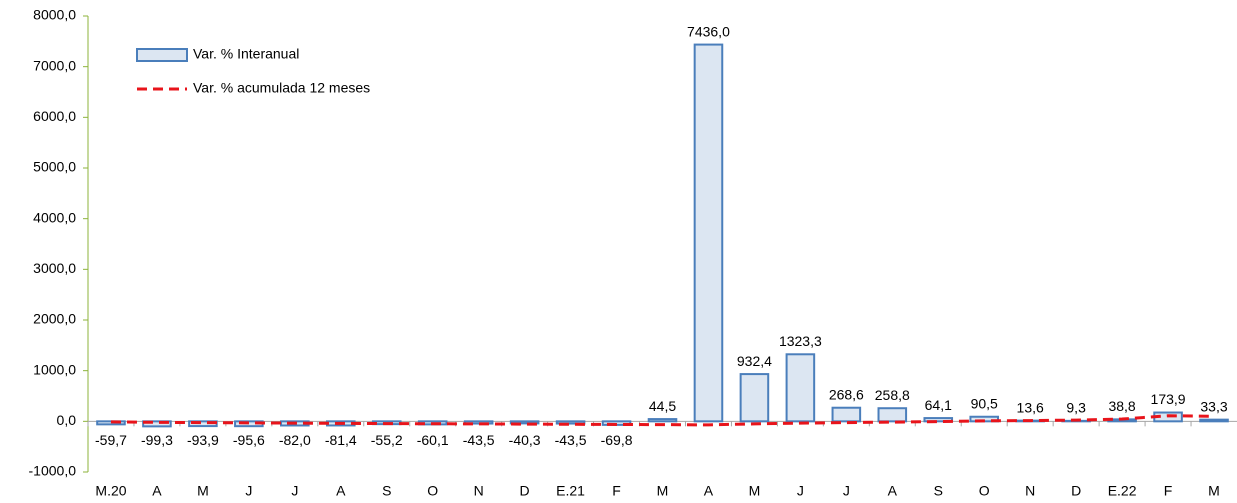 This screenshot has width=1237, height=503. I want to click on value-label: 90,5, so click(984, 403).